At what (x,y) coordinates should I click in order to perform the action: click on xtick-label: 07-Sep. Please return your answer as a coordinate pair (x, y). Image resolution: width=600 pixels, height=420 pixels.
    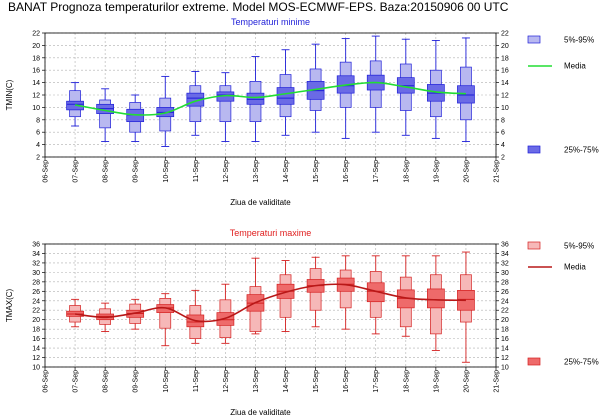
    Looking at the image, I should click on (76, 381).